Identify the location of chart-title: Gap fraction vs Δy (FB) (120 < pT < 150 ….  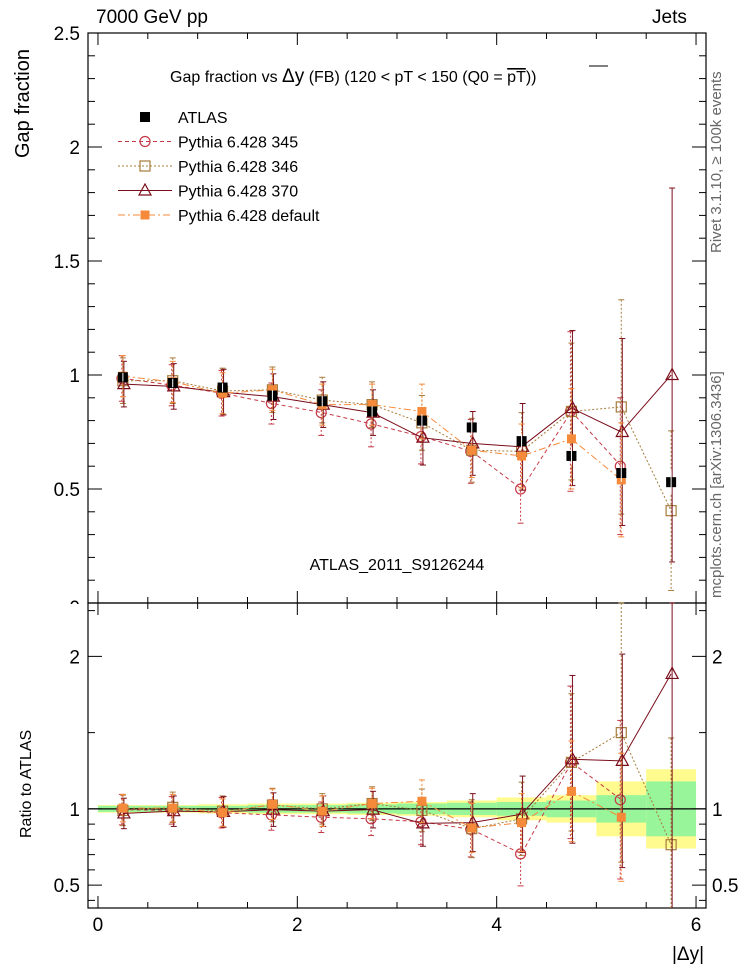
(353, 76).